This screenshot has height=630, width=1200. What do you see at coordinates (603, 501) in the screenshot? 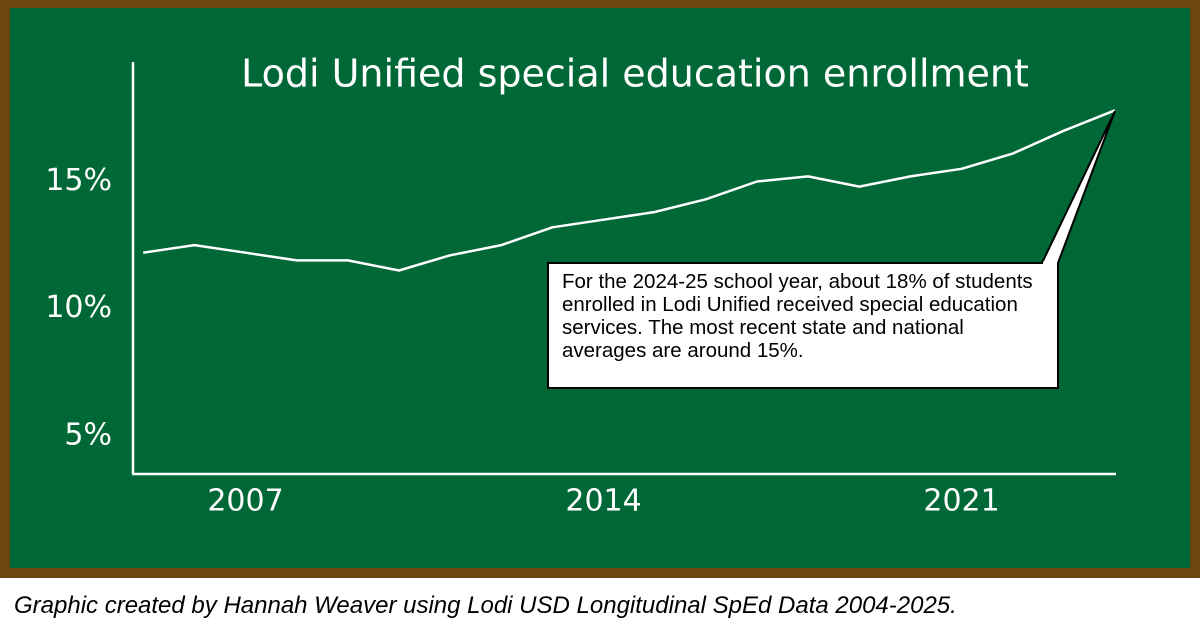
I see `x-tick-label: 2014` at bounding box center [603, 501].